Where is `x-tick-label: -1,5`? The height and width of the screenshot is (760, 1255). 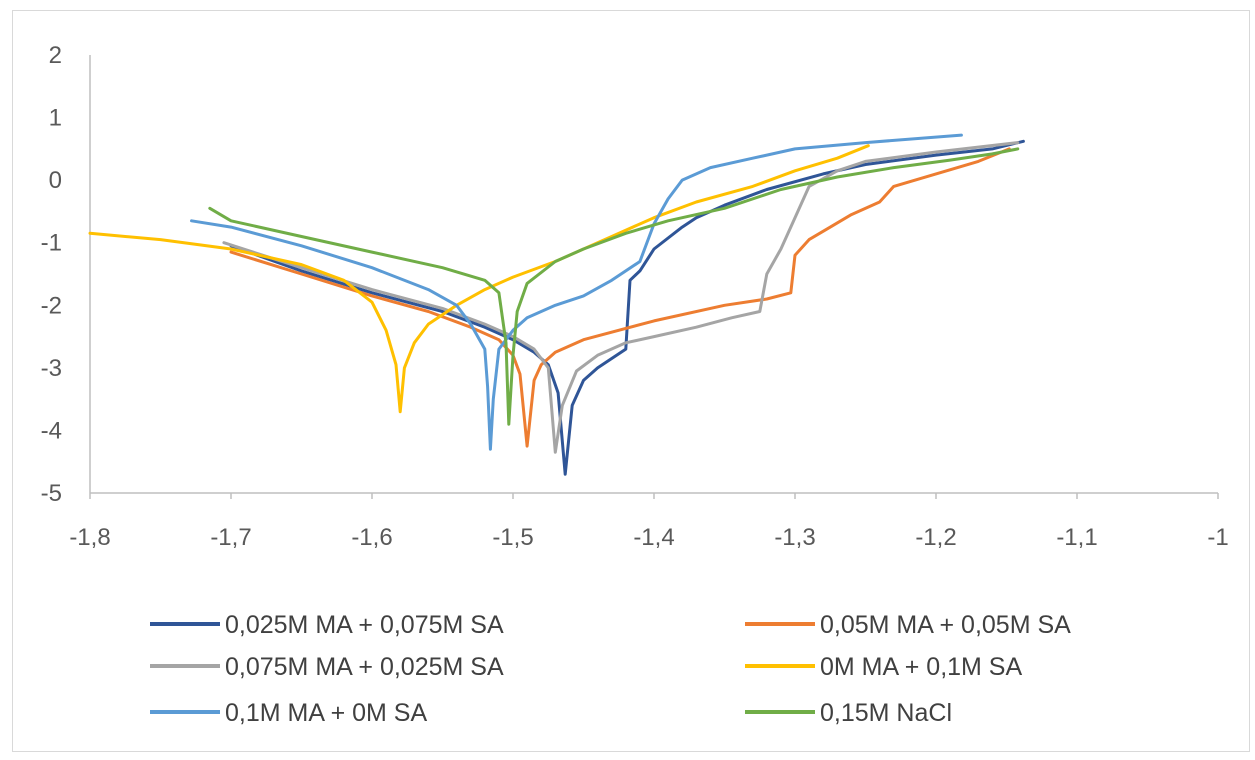
x-tick-label: -1,5 is located at coordinates (512, 537).